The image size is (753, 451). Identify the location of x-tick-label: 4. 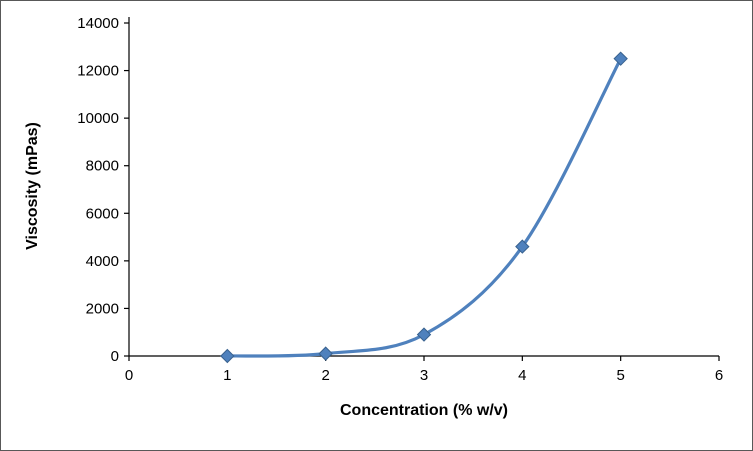
(522, 375).